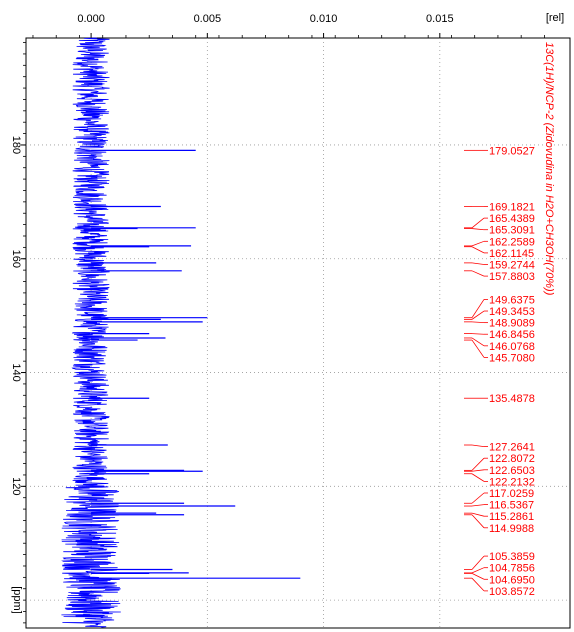 The width and height of the screenshot is (574, 632). Describe the element at coordinates (17, 600) in the screenshot. I see `y-axis-label: [ppm]` at that location.